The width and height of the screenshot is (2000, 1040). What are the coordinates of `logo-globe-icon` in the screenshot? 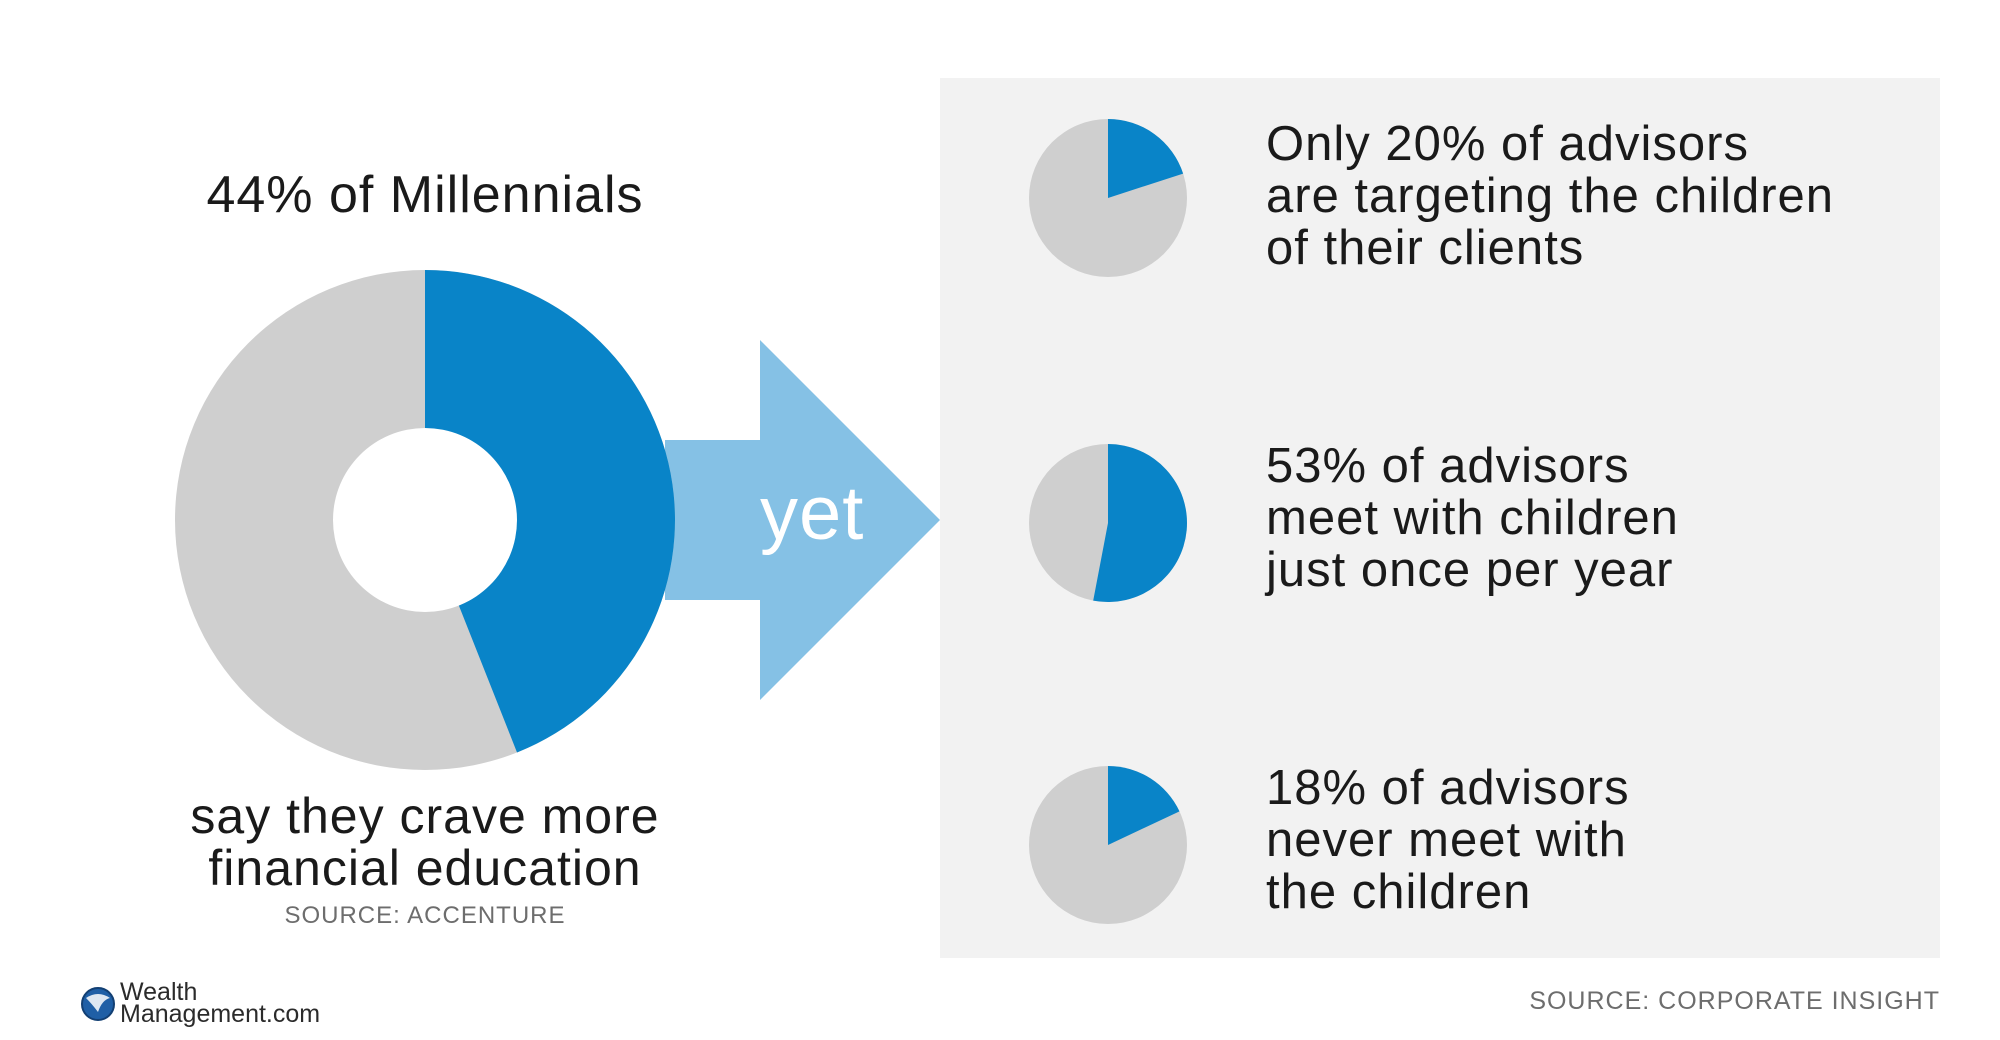 It's located at (98, 1004).